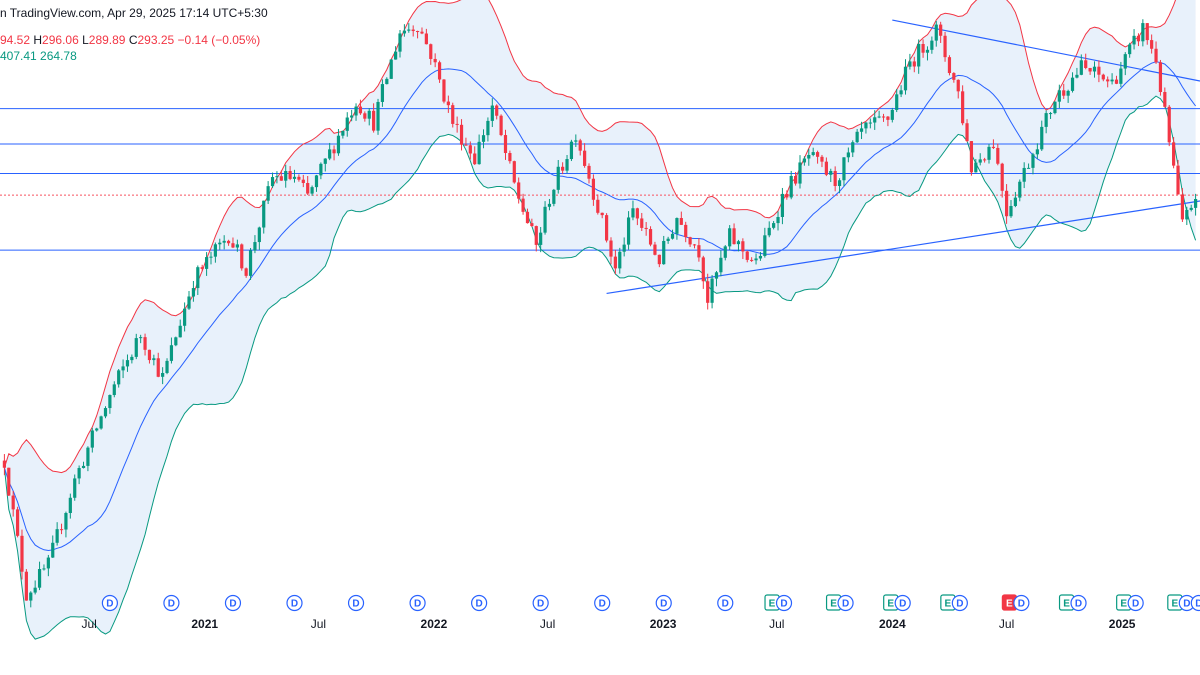 The image size is (1200, 675). Describe the element at coordinates (133, 40) in the screenshot. I see `close-label: C` at that location.